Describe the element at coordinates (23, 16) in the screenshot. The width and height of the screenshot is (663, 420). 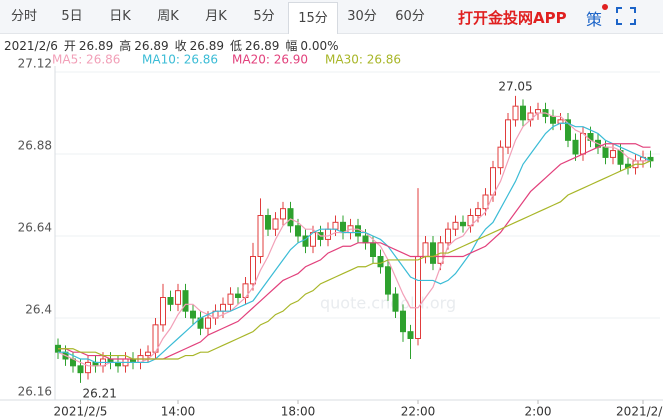
I see `tab: 分时` at that location.